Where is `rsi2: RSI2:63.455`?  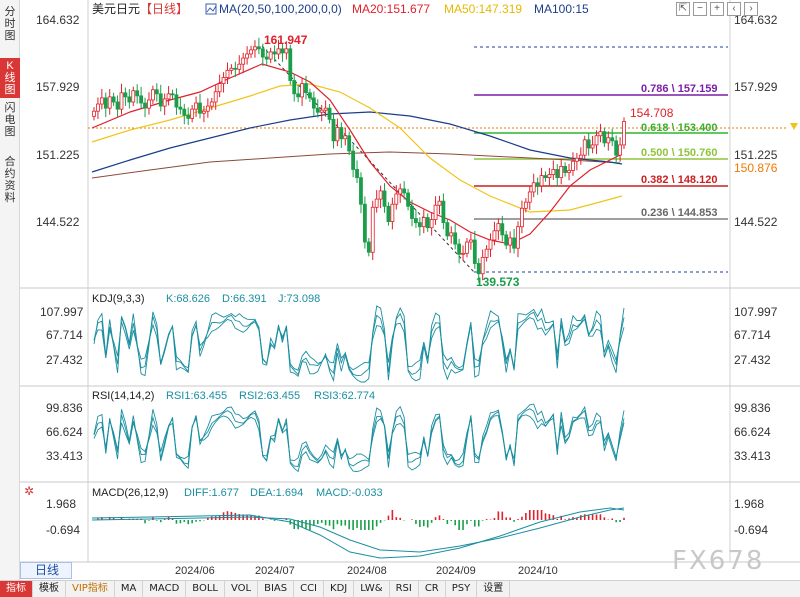 rsi2: RSI2:63.455 is located at coordinates (269, 396).